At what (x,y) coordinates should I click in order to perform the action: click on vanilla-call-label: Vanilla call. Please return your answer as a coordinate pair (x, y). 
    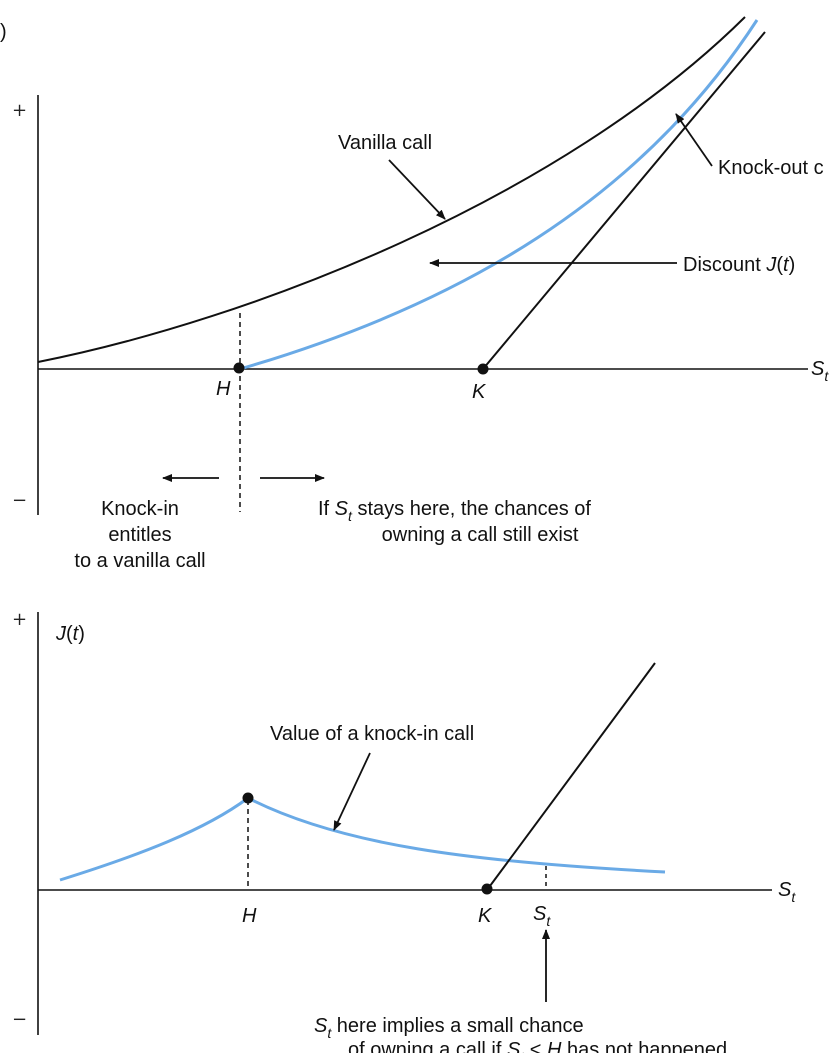
    Looking at the image, I should click on (385, 143).